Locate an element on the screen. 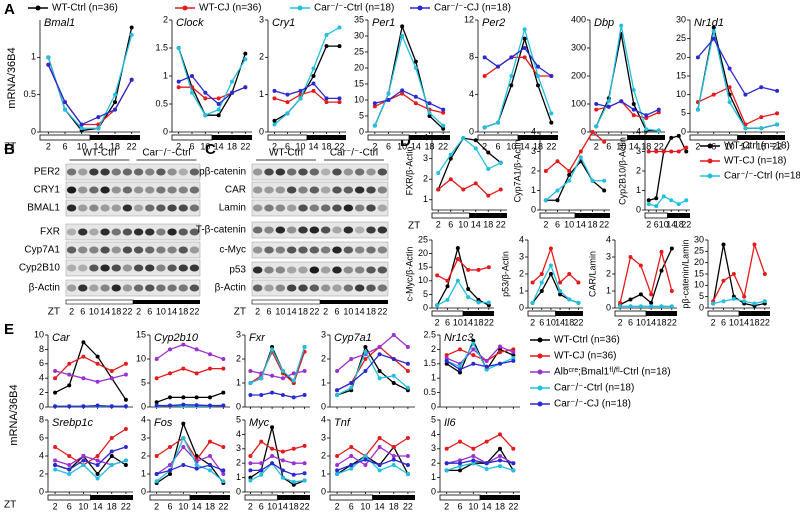  x-tick-label: 6 is located at coordinates (713, 146).